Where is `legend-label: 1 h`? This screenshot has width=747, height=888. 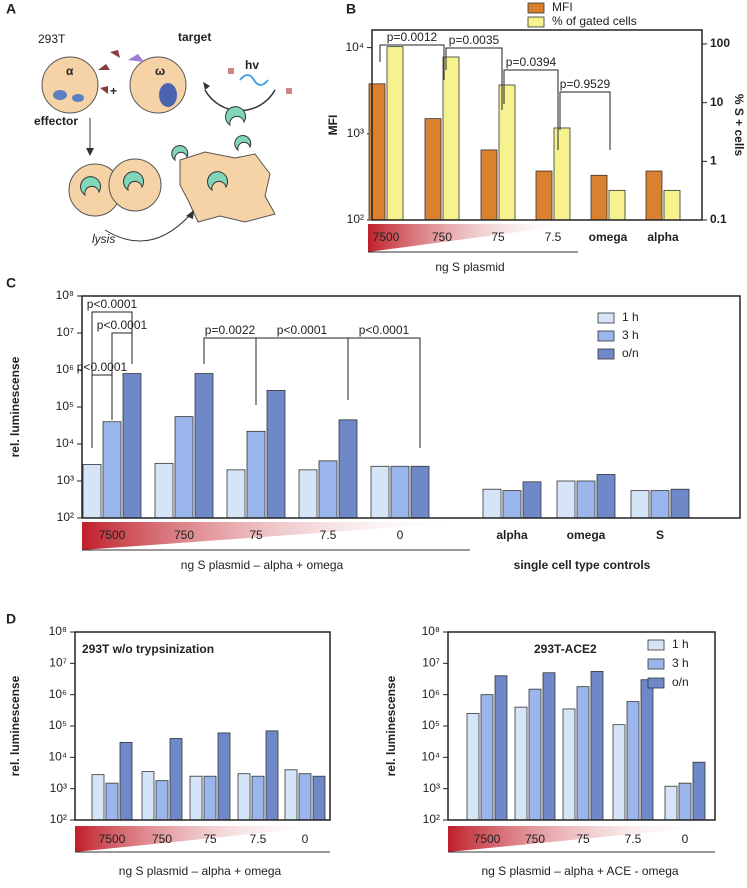
legend-label: 1 h is located at coordinates (680, 644).